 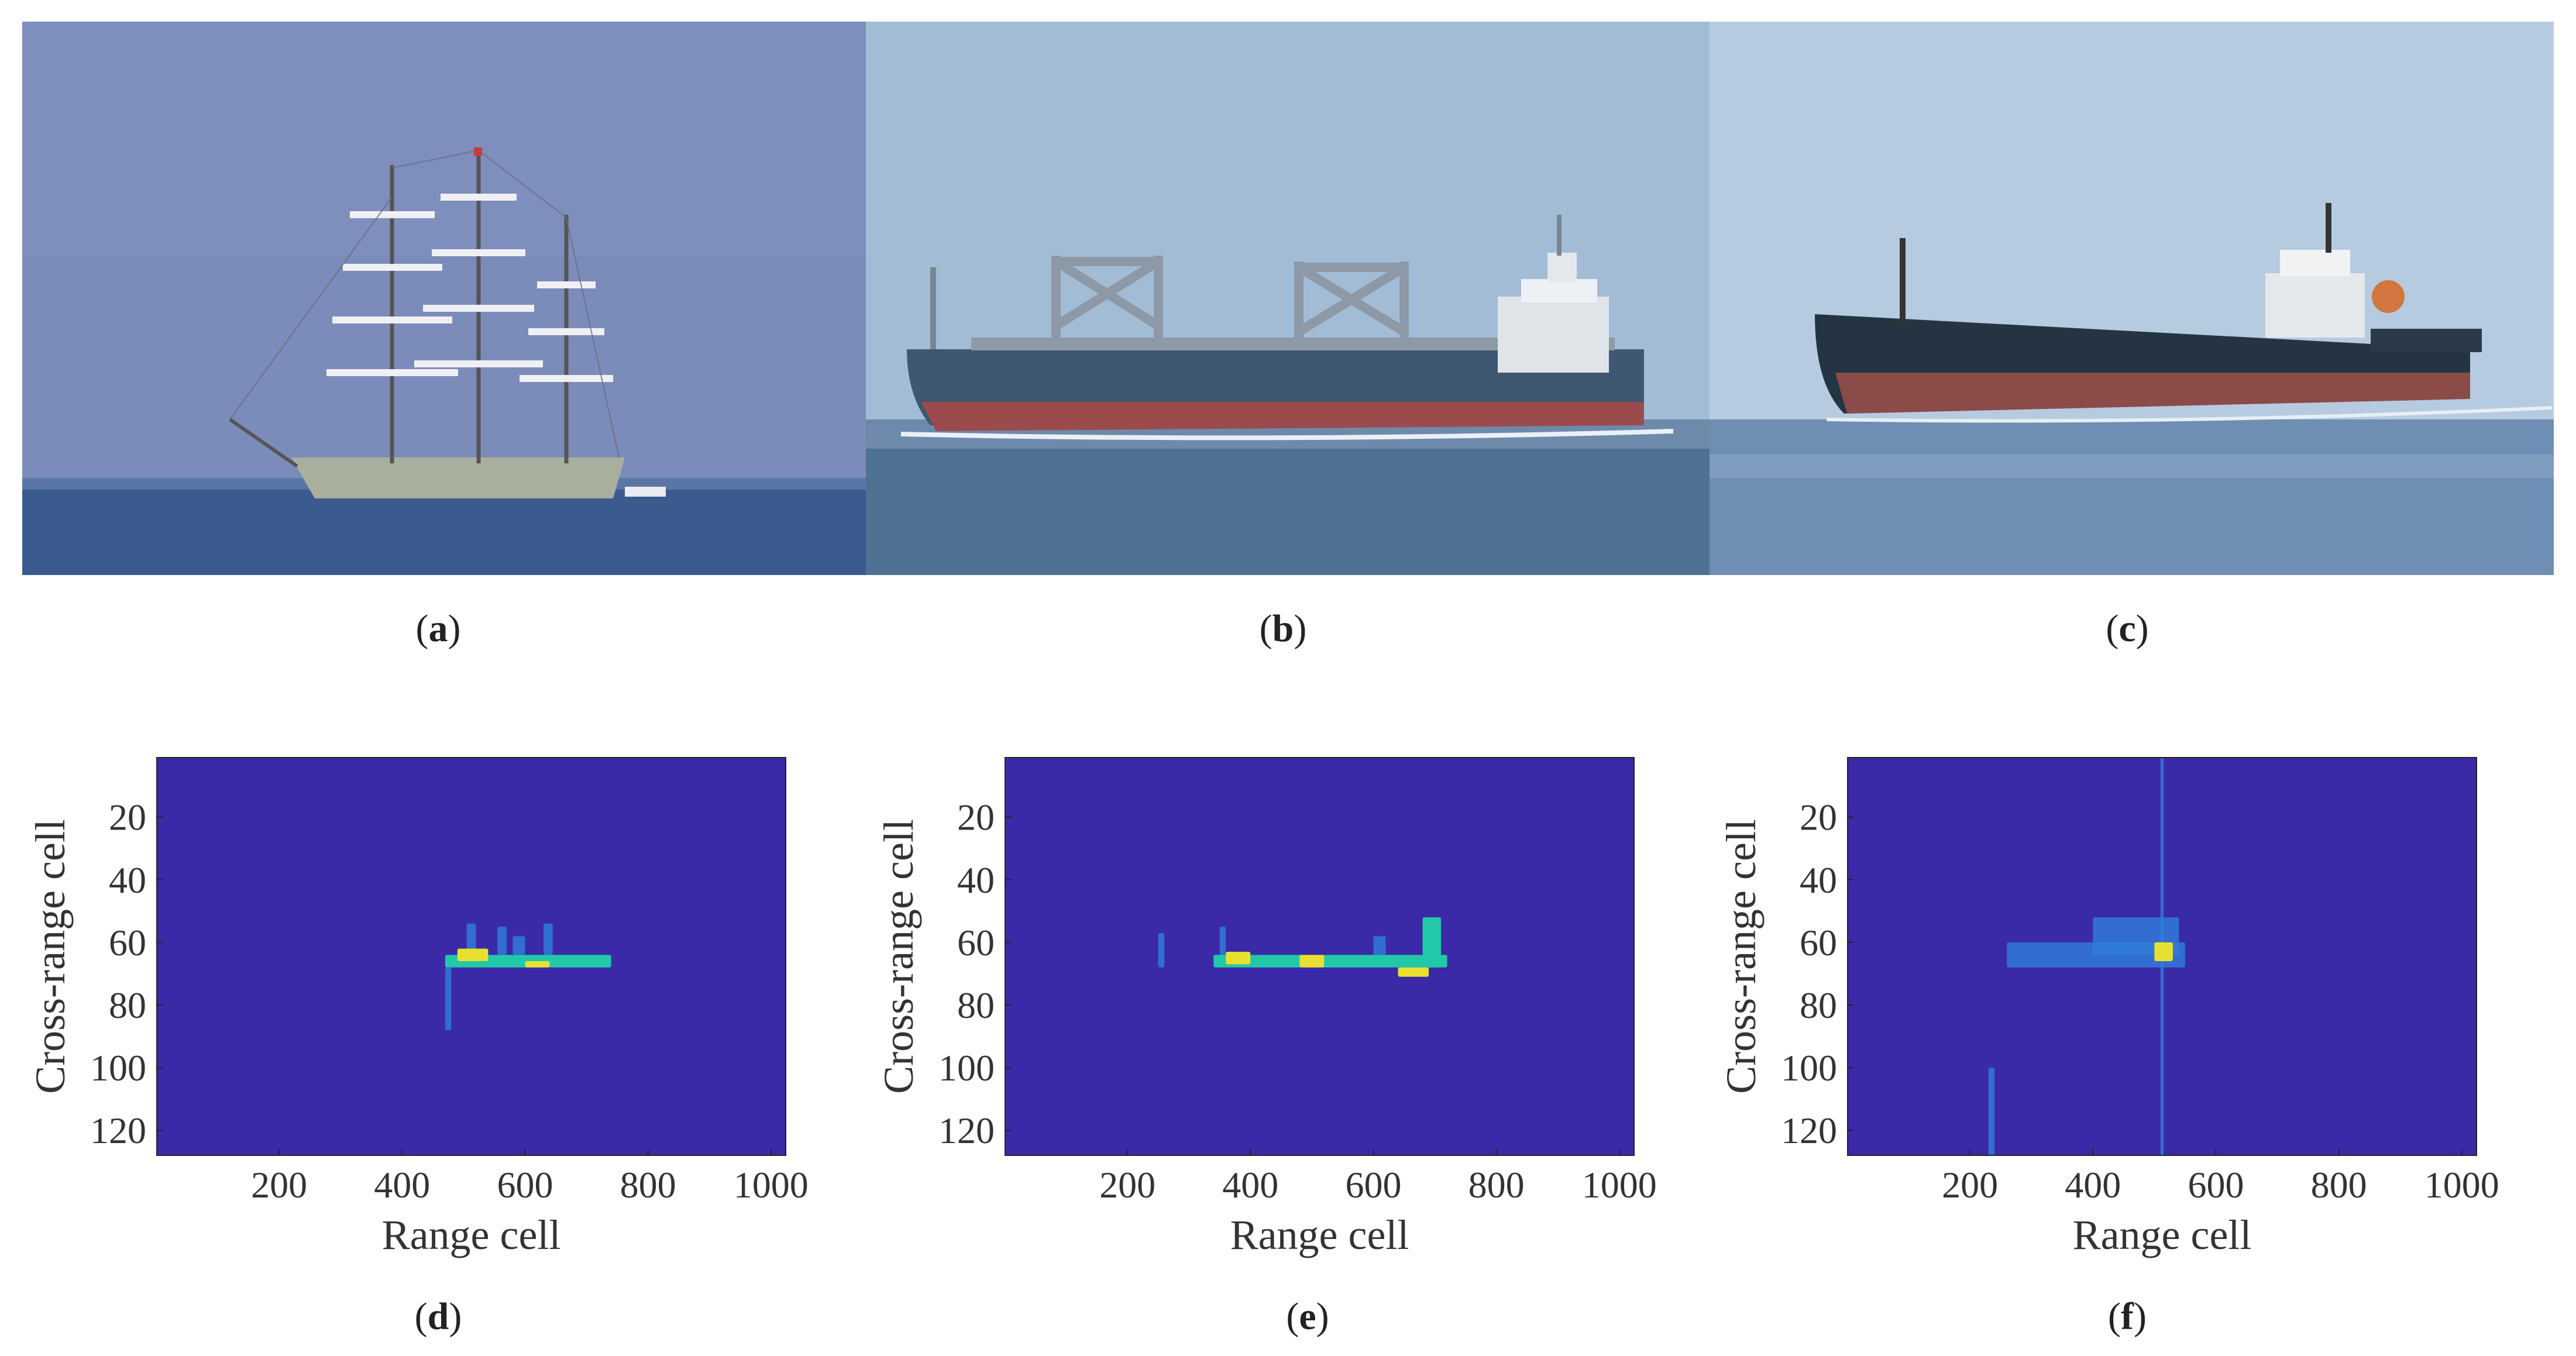 What do you see at coordinates (2127, 1317) in the screenshot?
I see `caption-f: (f)` at bounding box center [2127, 1317].